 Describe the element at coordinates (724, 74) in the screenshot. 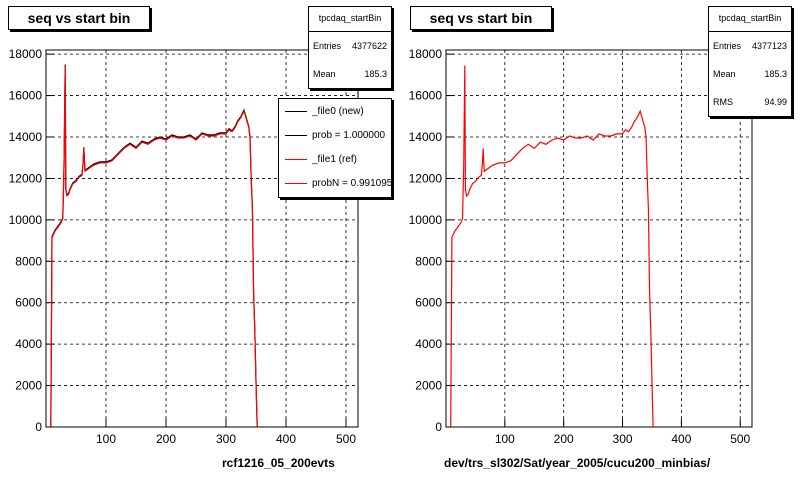

I see `right-stats-label: Mean` at that location.